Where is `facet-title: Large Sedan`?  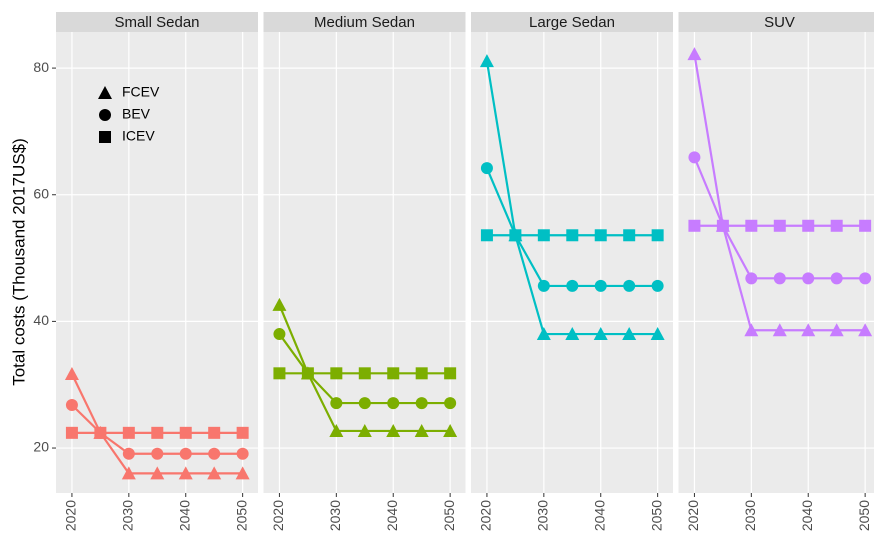
facet-title: Large Sedan is located at coordinates (572, 22).